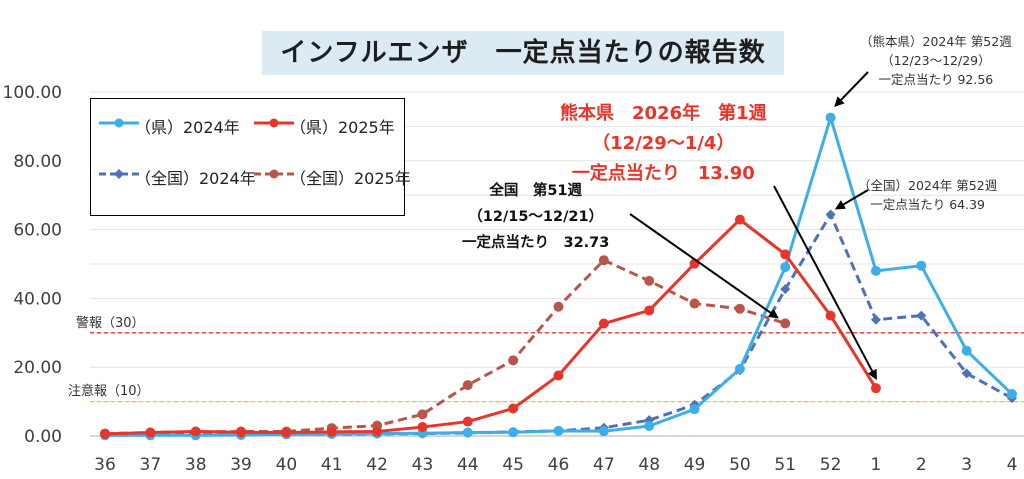 Image resolution: width=1024 pixels, height=479 pixels. Describe the element at coordinates (110, 323) in the screenshot. I see `alert-line-label: 警報（30）` at that location.